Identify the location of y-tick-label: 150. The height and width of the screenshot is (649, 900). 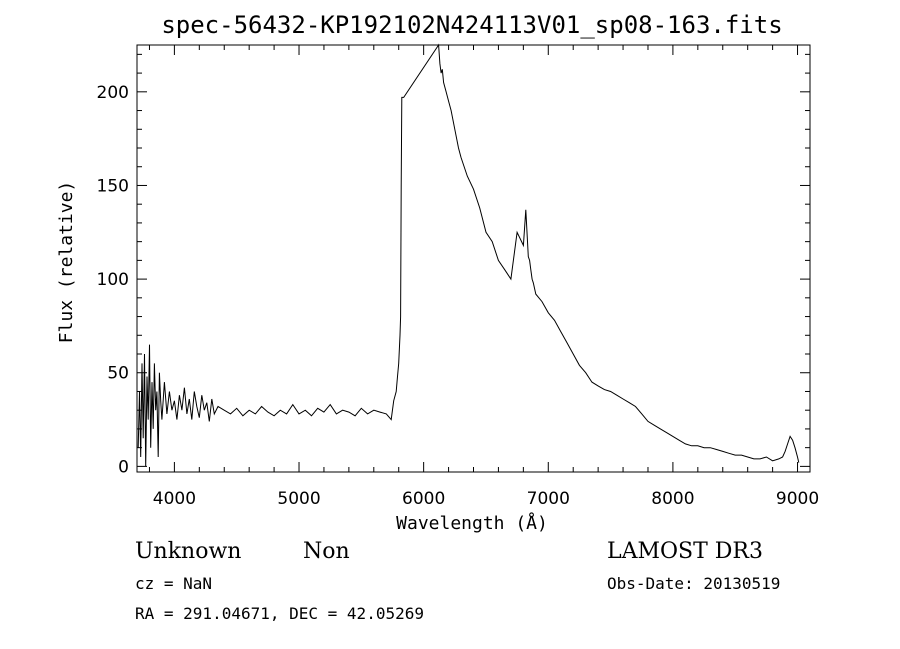
(113, 186).